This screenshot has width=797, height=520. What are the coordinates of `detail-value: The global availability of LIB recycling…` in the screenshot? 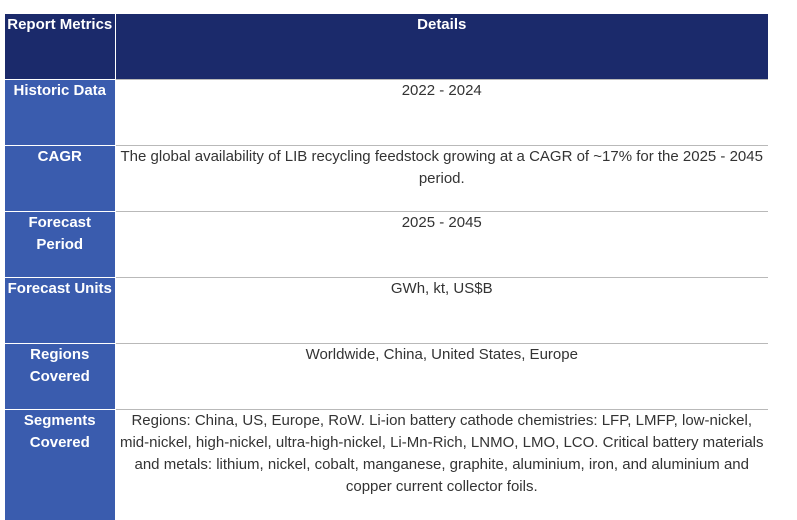 It's located at (441, 177).